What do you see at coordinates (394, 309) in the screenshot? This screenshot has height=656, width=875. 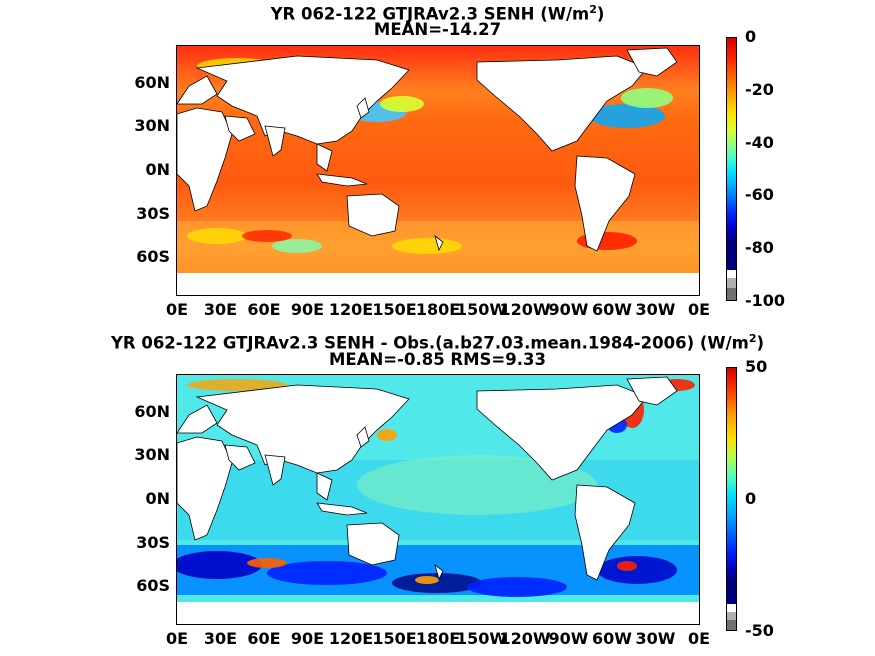 I see `top-x-tick-label: 150E` at bounding box center [394, 309].